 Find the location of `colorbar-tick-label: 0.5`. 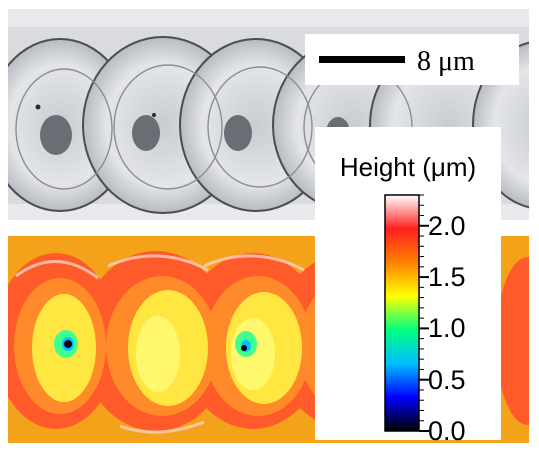

colorbar-tick-label: 0.5 is located at coordinates (447, 379).